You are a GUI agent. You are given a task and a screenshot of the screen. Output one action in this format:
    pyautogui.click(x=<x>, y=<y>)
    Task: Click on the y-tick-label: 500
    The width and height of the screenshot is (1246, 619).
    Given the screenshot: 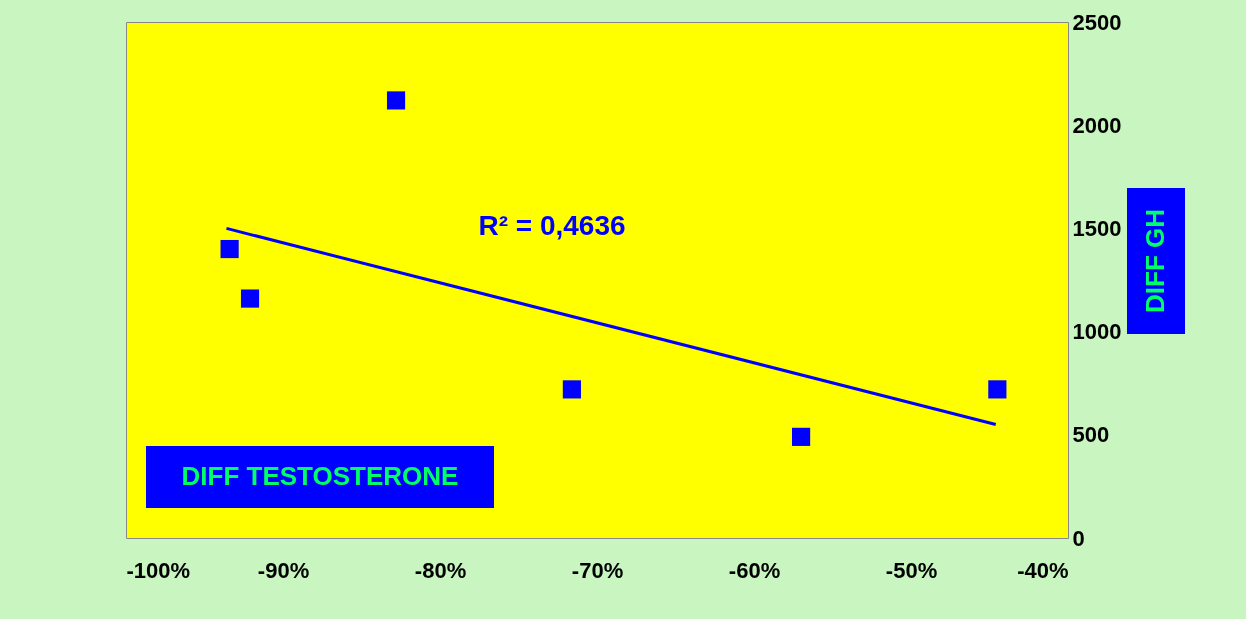 What is the action you would take?
    pyautogui.click(x=1091, y=435)
    